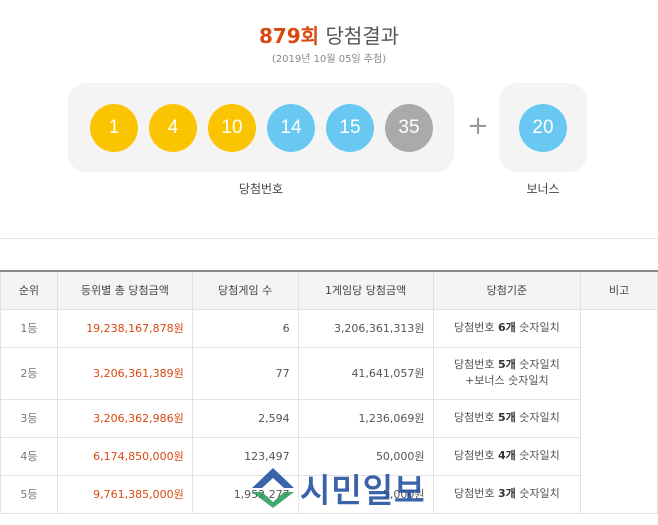 The height and width of the screenshot is (525, 658). What do you see at coordinates (232, 128) in the screenshot?
I see `winning-ball-3: 10` at bounding box center [232, 128].